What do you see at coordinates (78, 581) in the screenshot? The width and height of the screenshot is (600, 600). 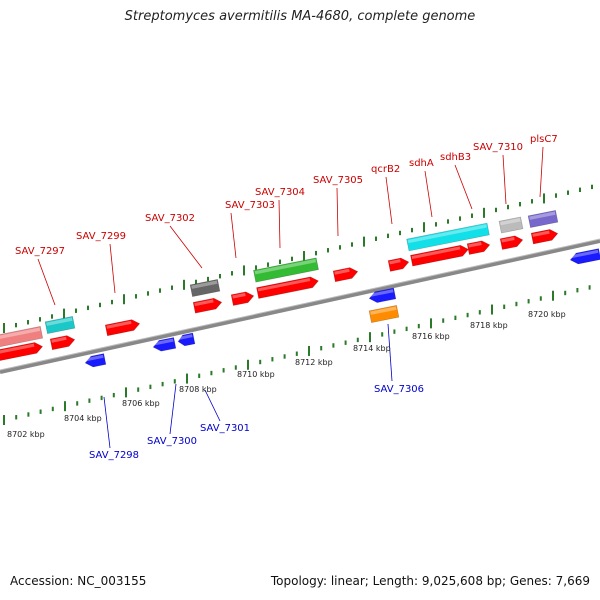 I see `accession-text: Accession: NC_003155` at bounding box center [78, 581].